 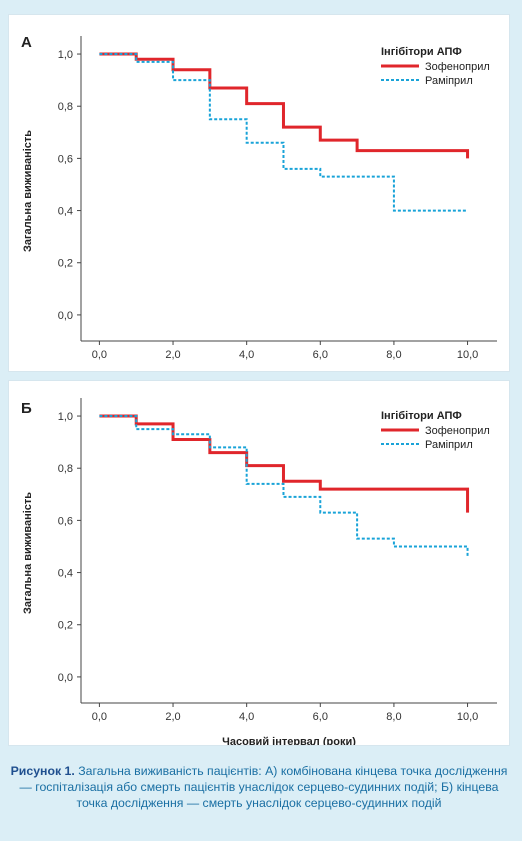 I want to click on chart-0-y-tick-label: 0,2, so click(x=65, y=264).